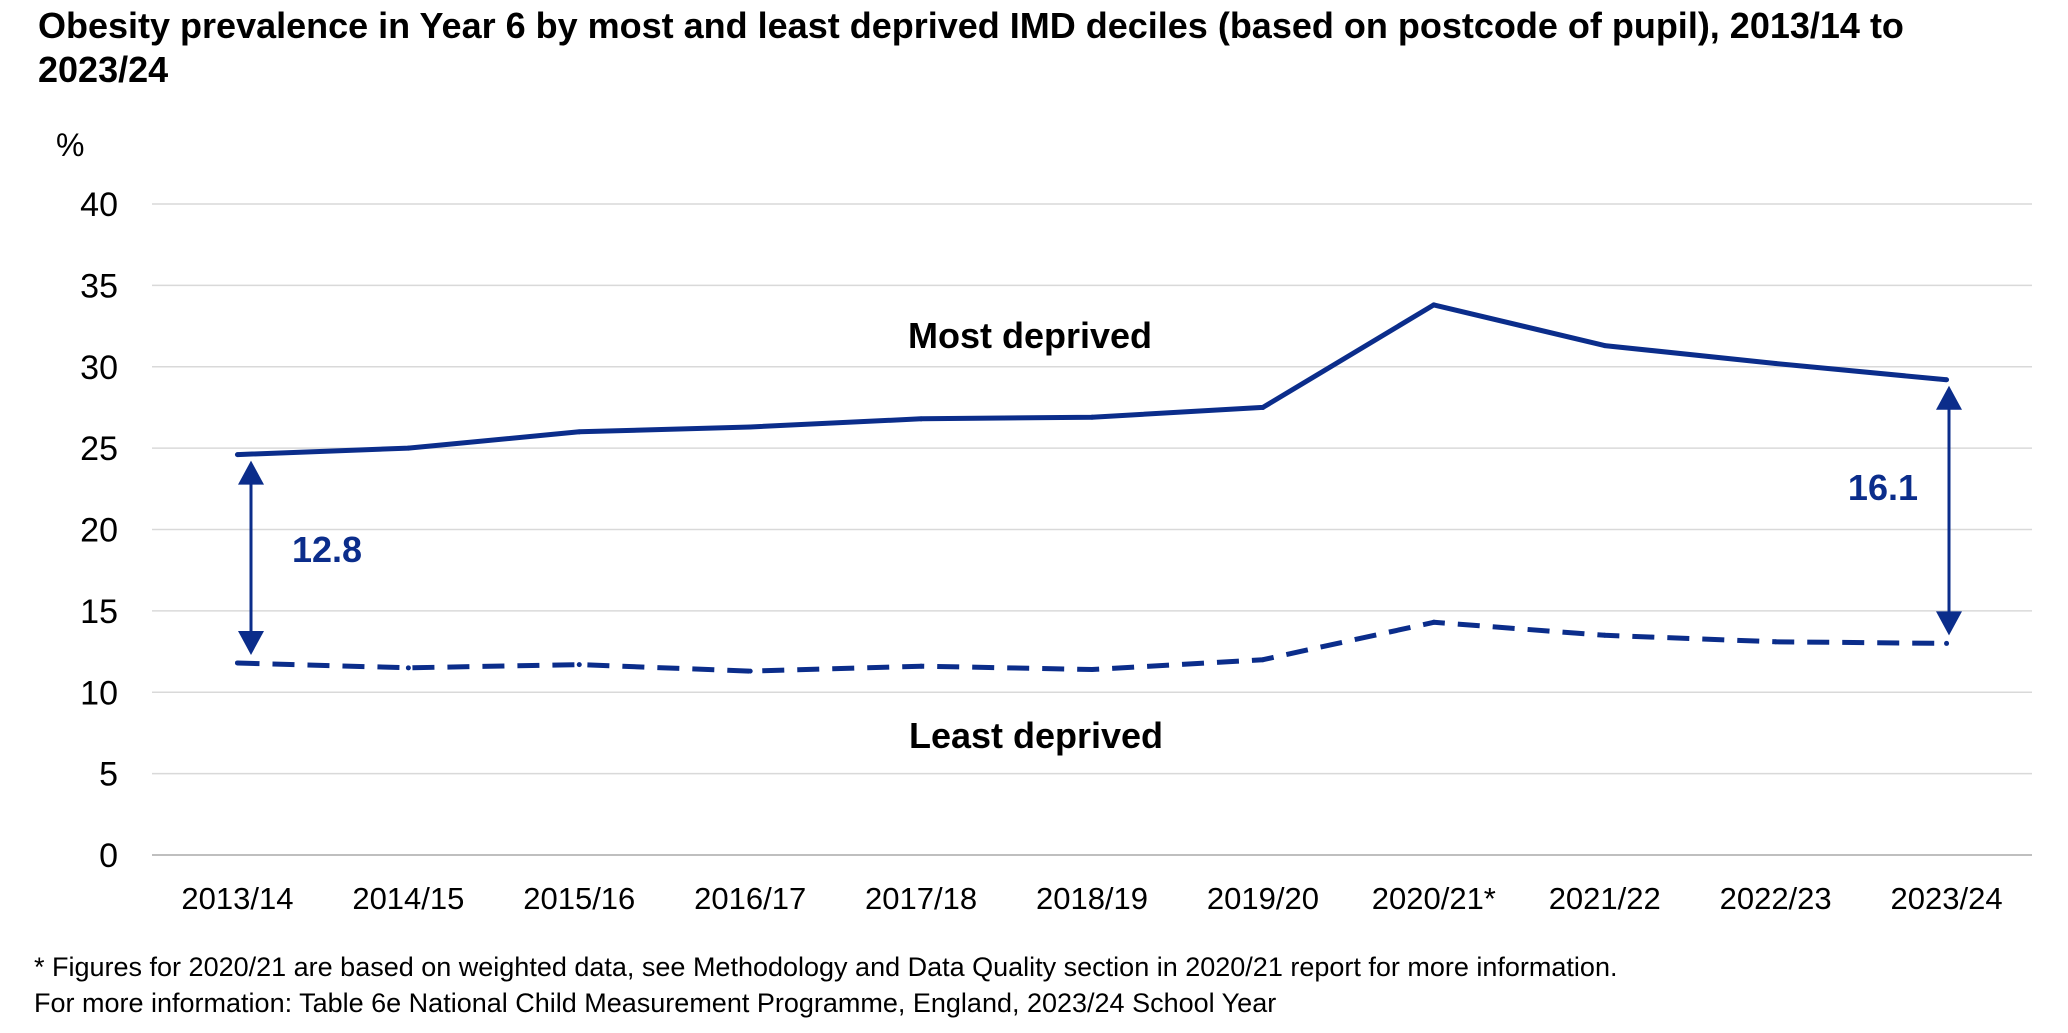  Describe the element at coordinates (579, 898) in the screenshot. I see `x-tick-label: 2015/16` at that location.